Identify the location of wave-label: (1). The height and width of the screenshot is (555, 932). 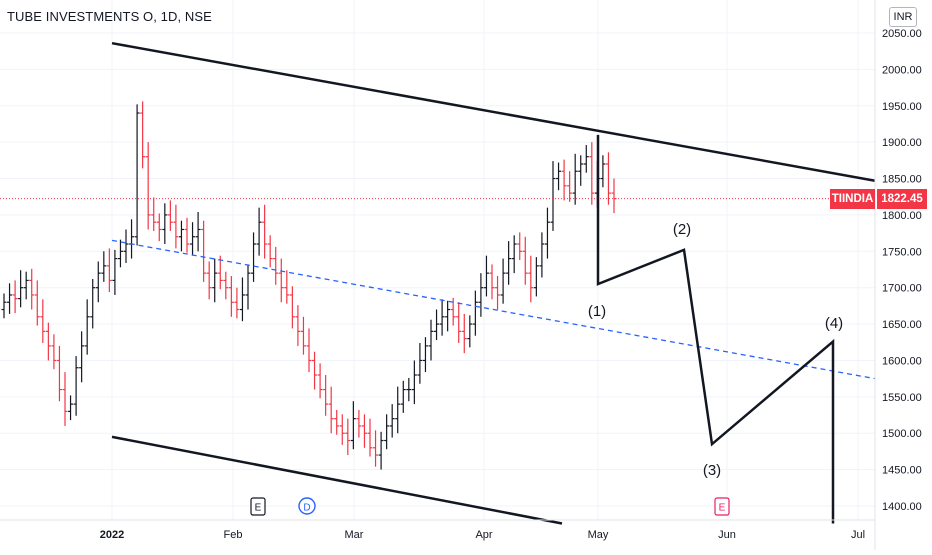
(597, 311).